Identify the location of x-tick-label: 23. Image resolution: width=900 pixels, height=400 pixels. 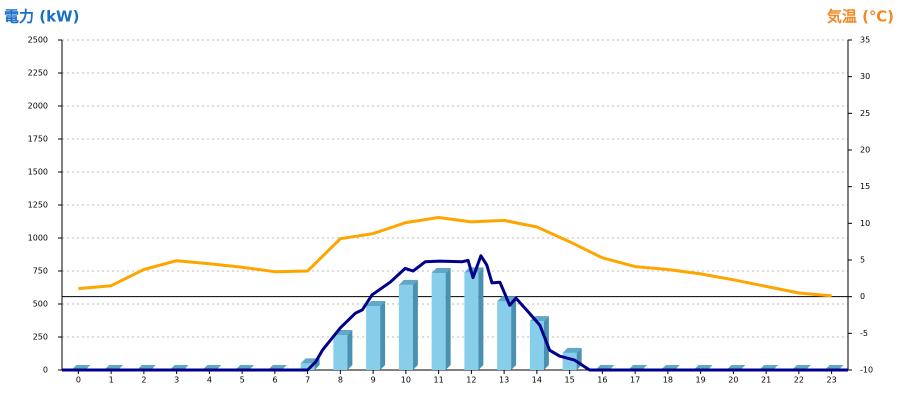
(832, 380).